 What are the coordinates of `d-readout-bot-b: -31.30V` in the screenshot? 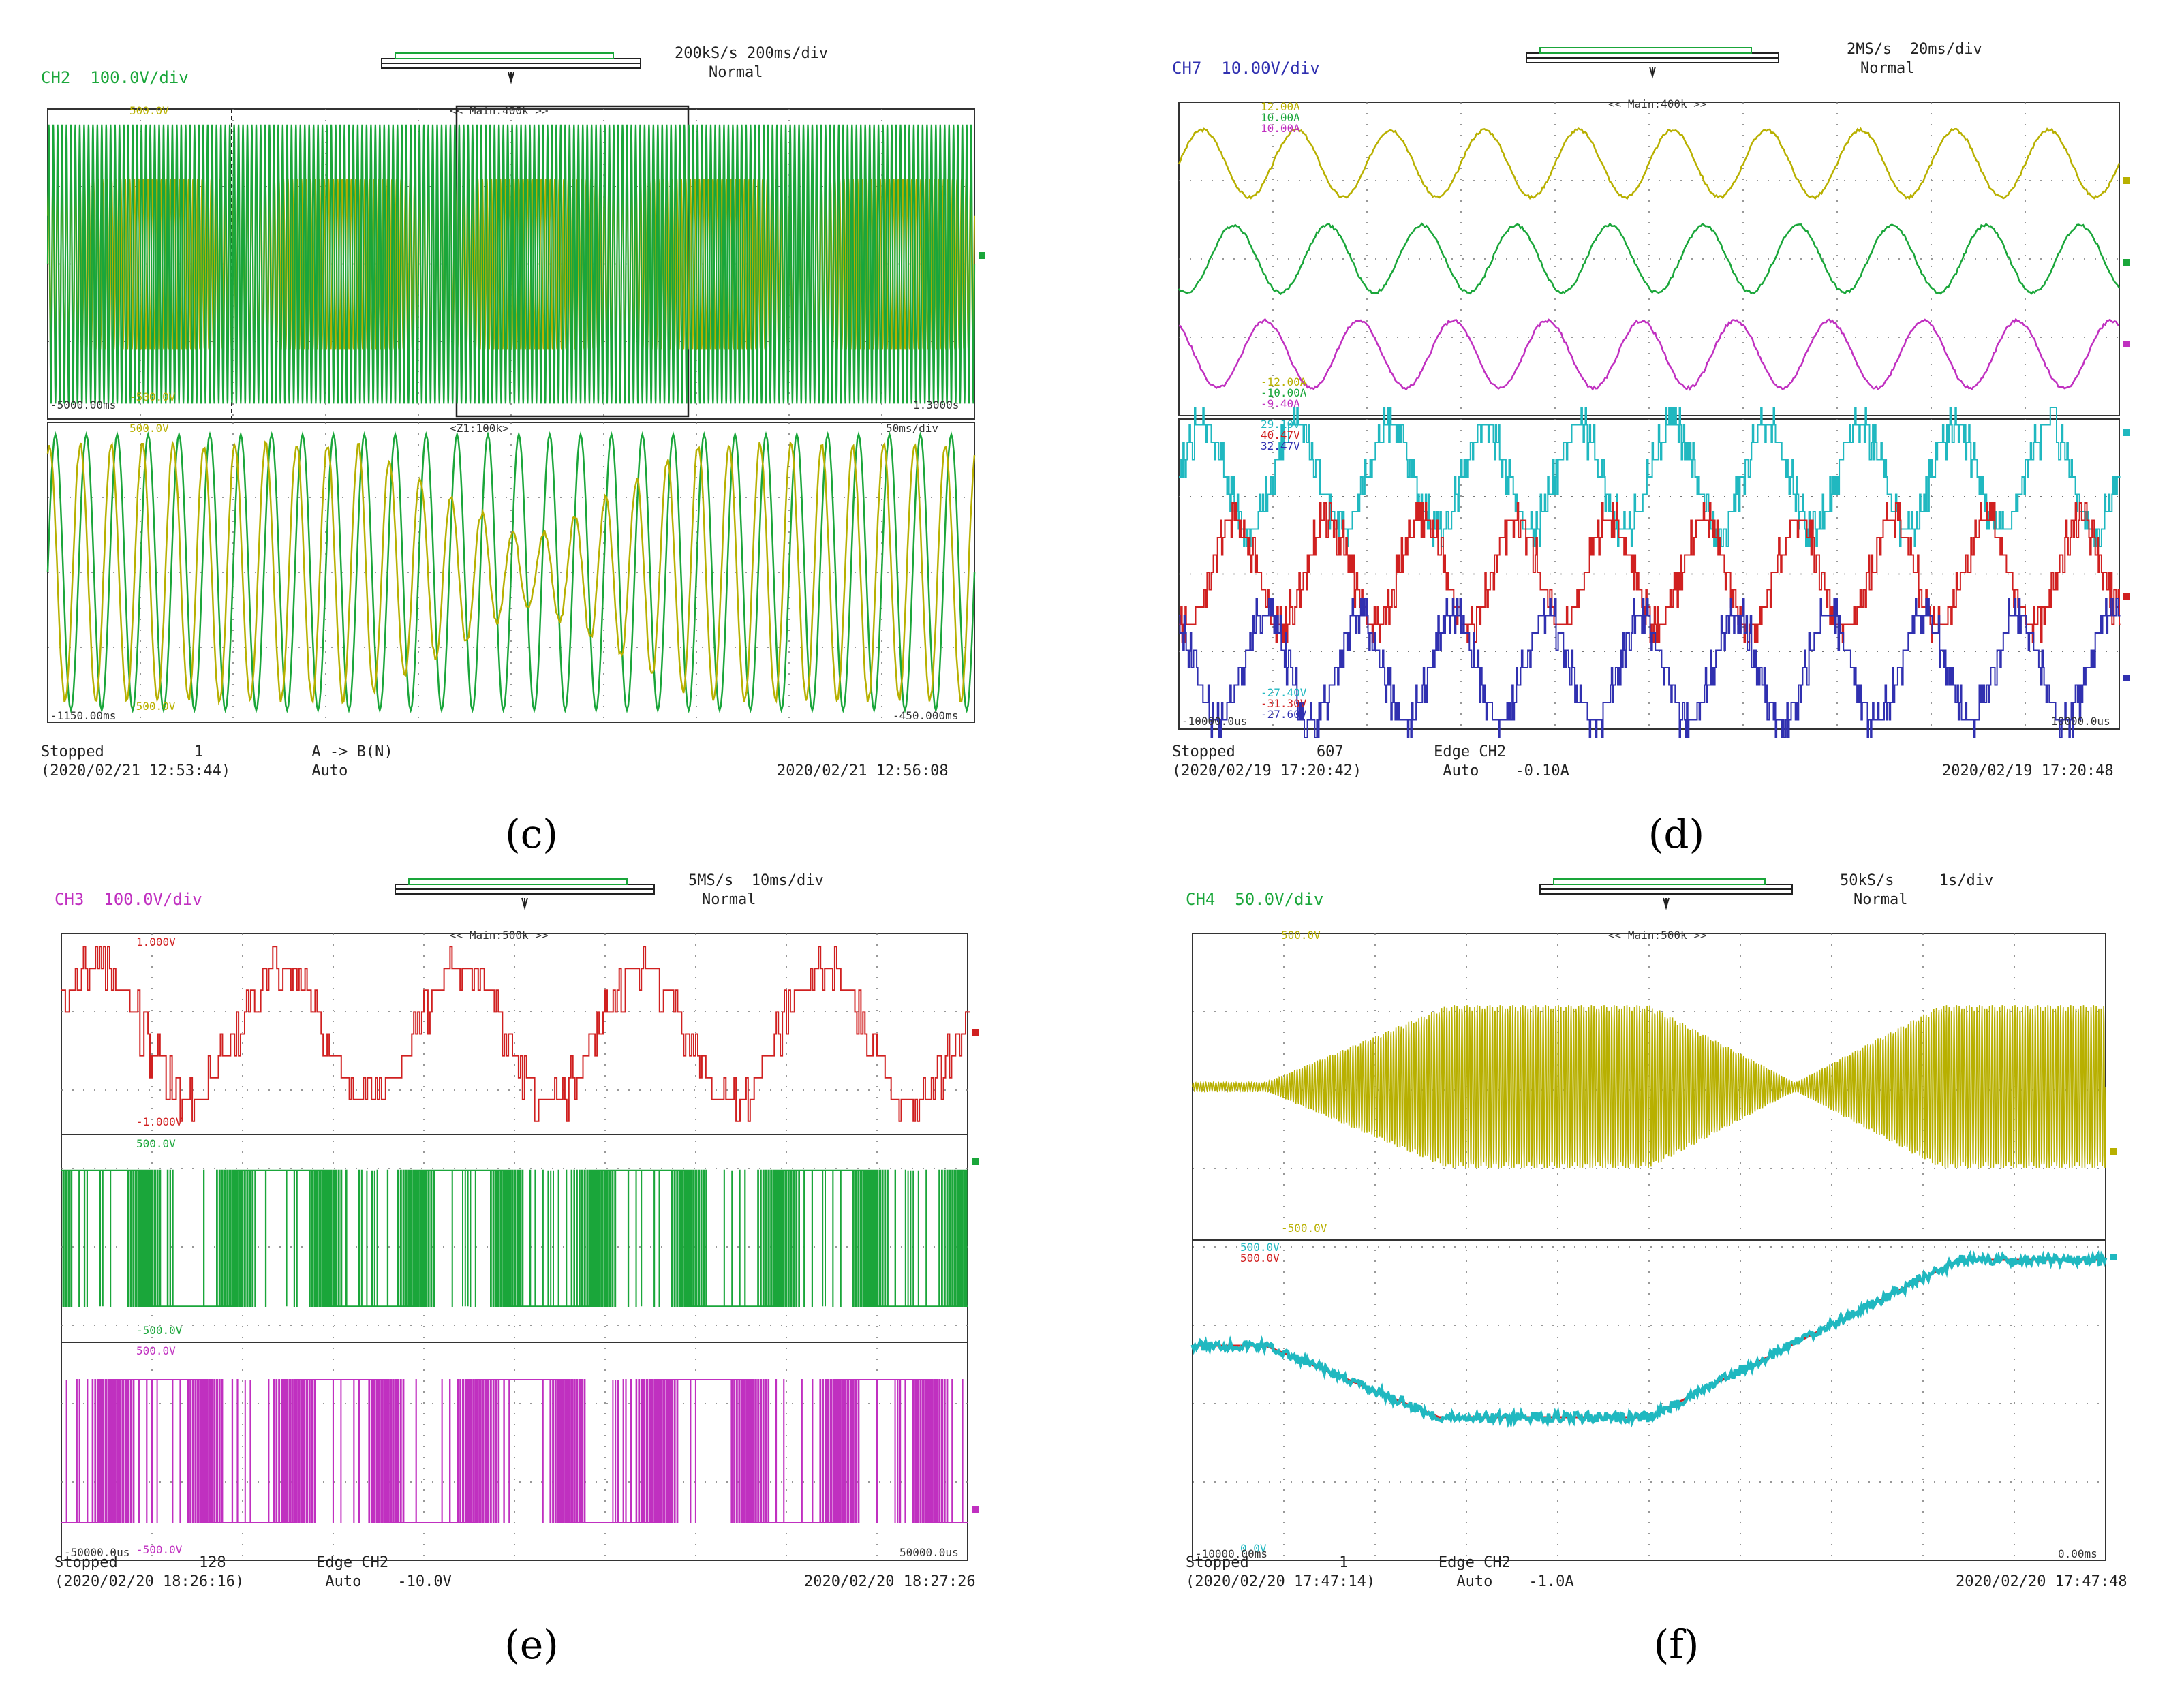 It's located at (1284, 703).